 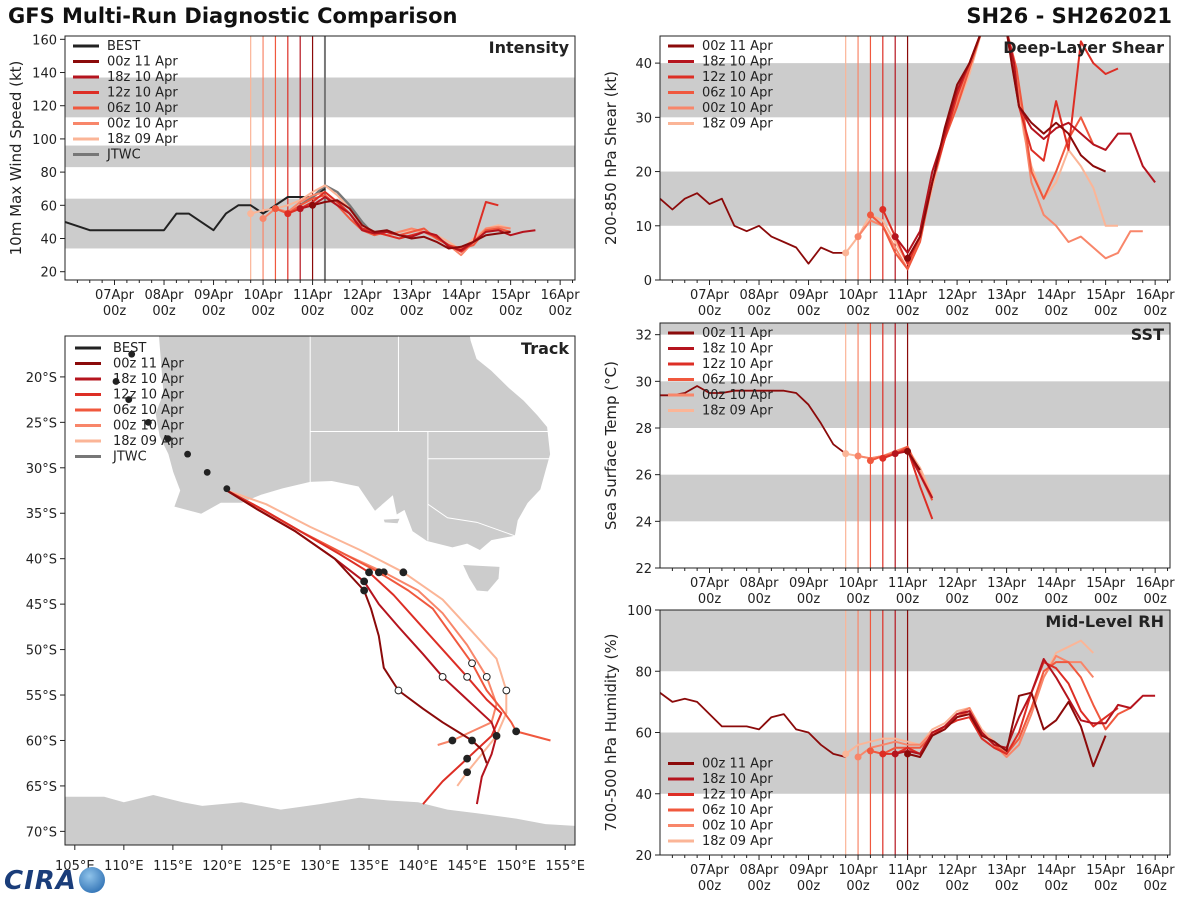 I want to click on forecast-track, so click(x=367, y=638).